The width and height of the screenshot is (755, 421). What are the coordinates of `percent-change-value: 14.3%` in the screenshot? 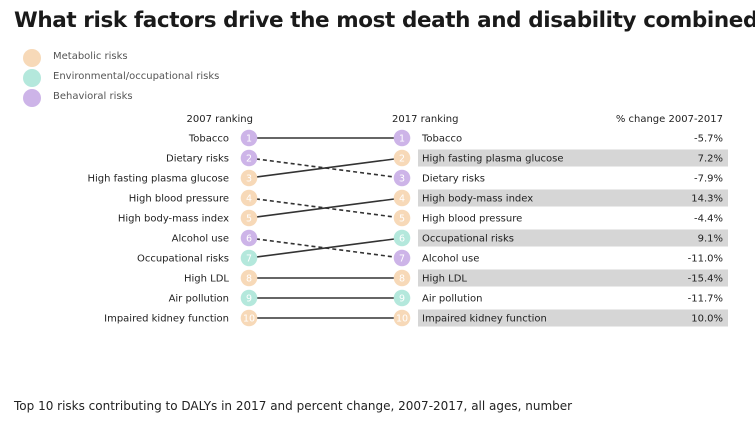 It's located at (707, 199).